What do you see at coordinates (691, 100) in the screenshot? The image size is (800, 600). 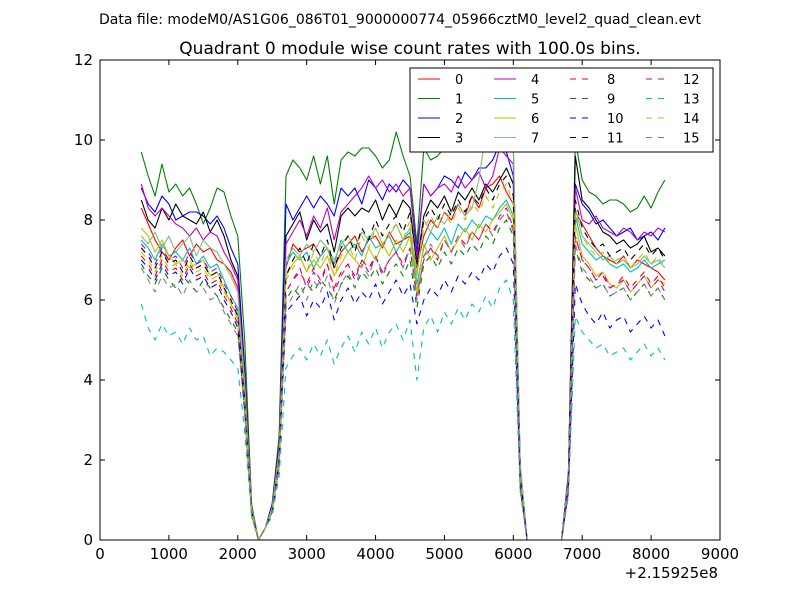 I see `legend-label-13: 13` at bounding box center [691, 100].